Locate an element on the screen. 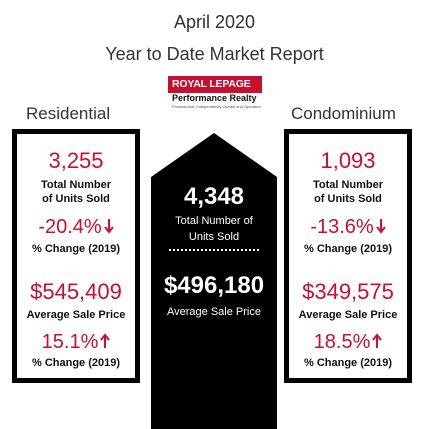 This screenshot has height=429, width=429. residential-price-change: 15.1% is located at coordinates (70, 342).